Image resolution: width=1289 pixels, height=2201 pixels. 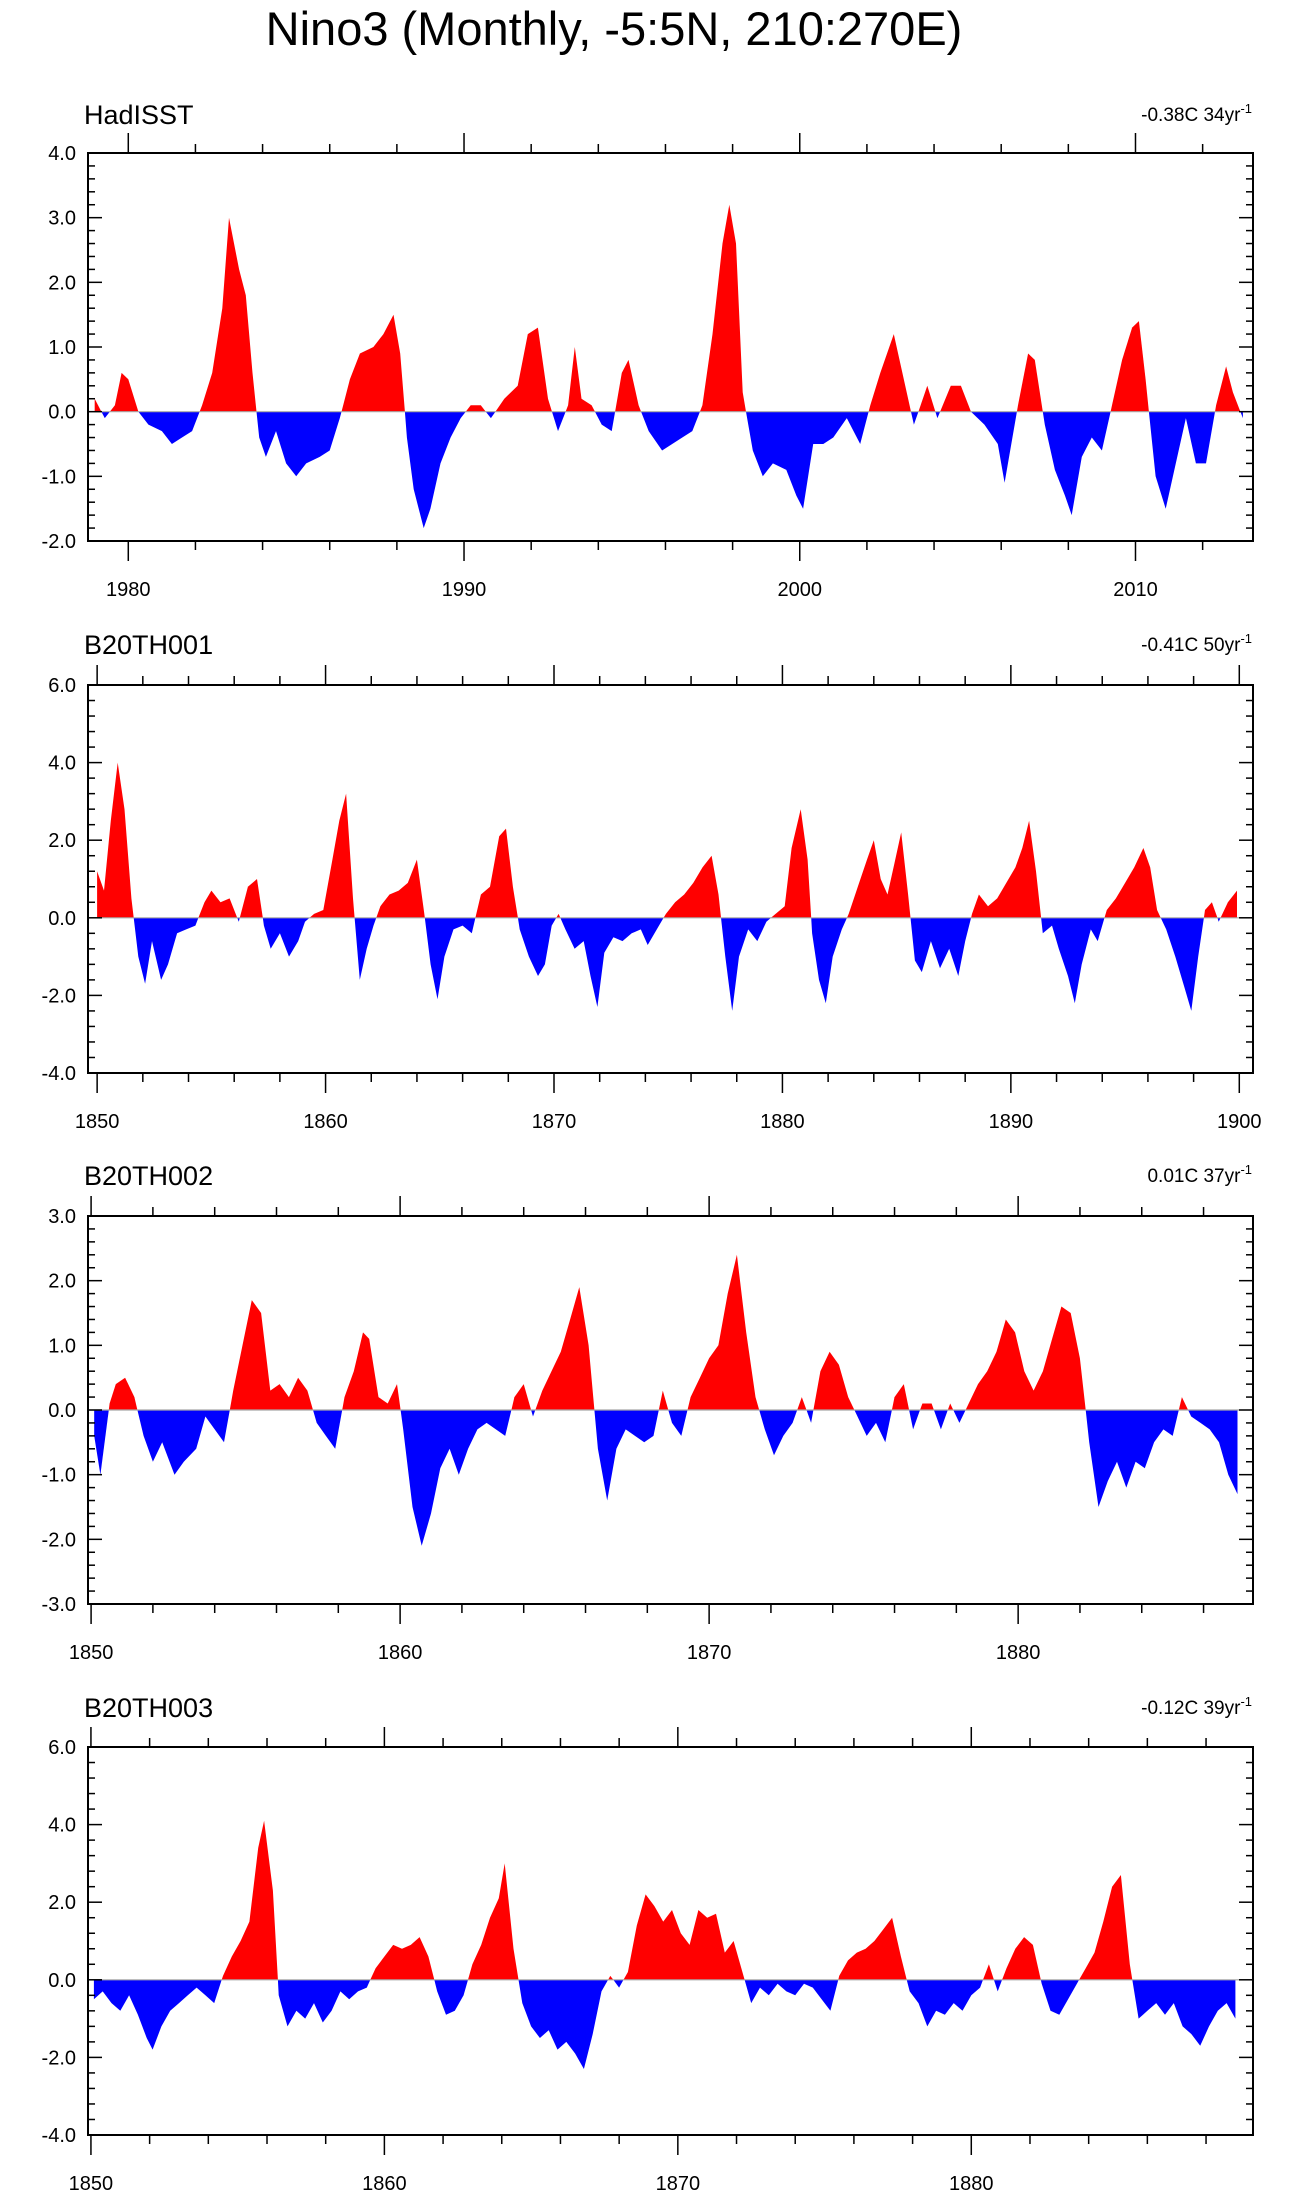 I want to click on panel-trend-label: 0.01C 37yr-1, so click(x=1199, y=1174).